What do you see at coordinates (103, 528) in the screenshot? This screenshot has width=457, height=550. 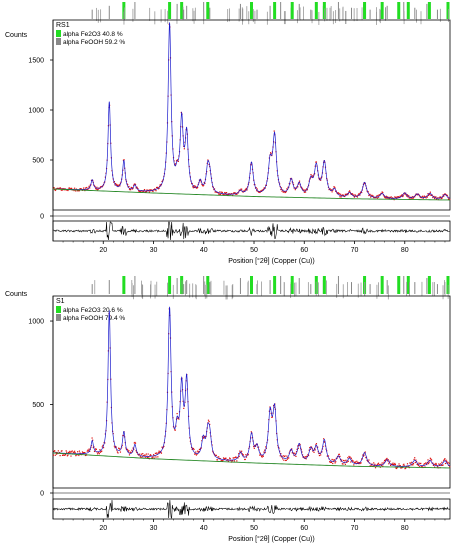 I see `x-tick-label: 20` at bounding box center [103, 528].